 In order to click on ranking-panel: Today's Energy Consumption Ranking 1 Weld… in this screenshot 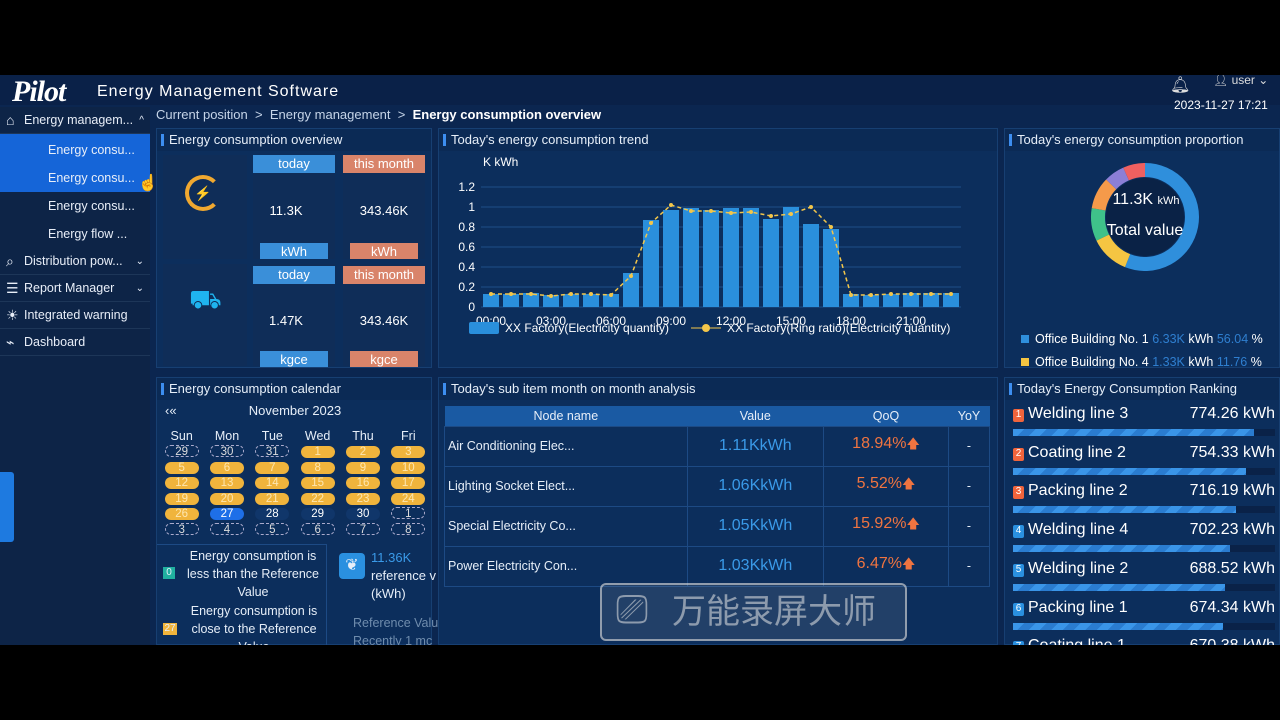, I will do `click(1142, 511)`.